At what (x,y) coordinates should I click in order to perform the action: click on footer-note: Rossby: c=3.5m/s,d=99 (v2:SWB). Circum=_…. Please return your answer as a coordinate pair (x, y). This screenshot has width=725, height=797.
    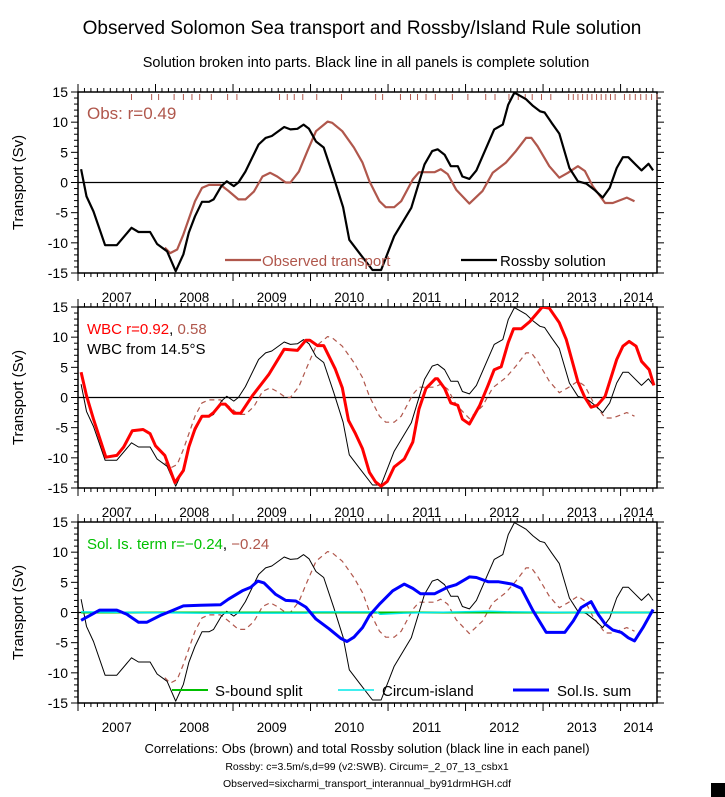
    Looking at the image, I should click on (367, 767).